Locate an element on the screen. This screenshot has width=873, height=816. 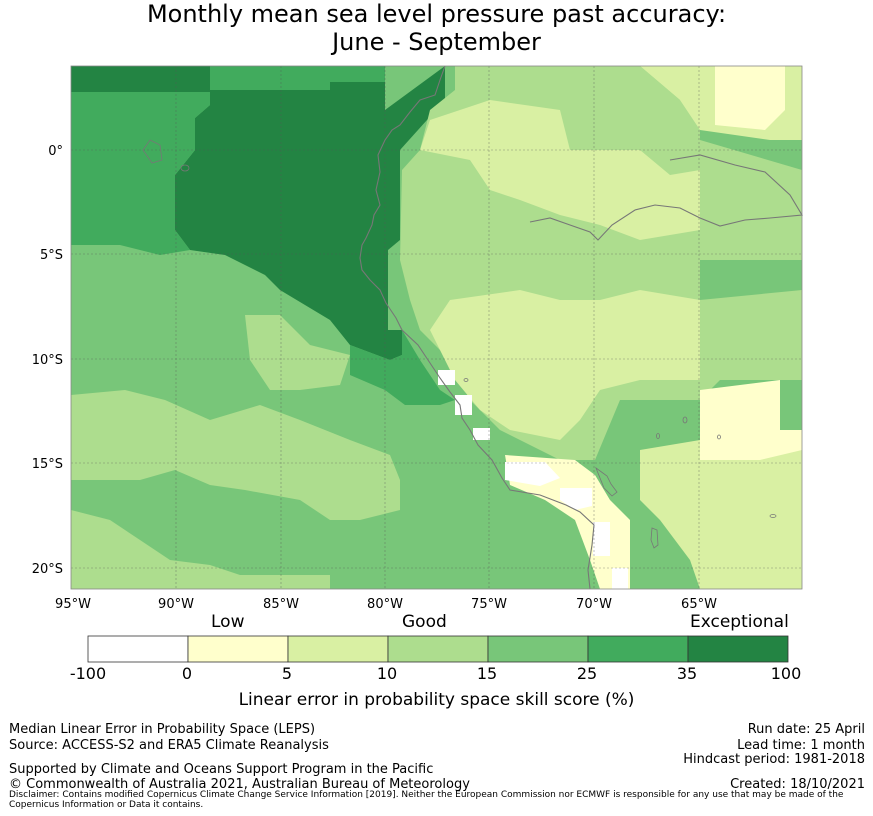
created-date: Created: 18/10/2021 is located at coordinates (797, 784).